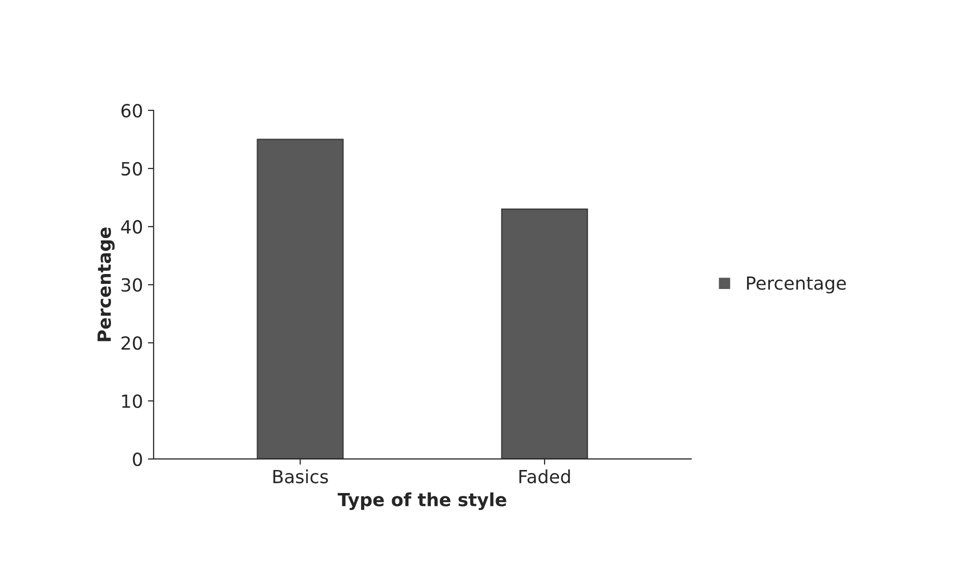  What do you see at coordinates (796, 285) in the screenshot?
I see `legend-label: Percentage` at bounding box center [796, 285].